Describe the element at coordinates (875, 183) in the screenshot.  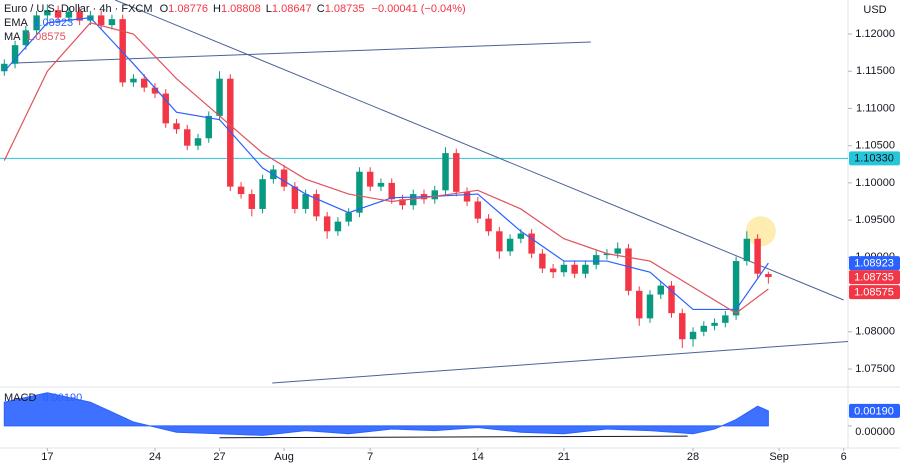
I see `y-tick-label: 1.10000` at that location.